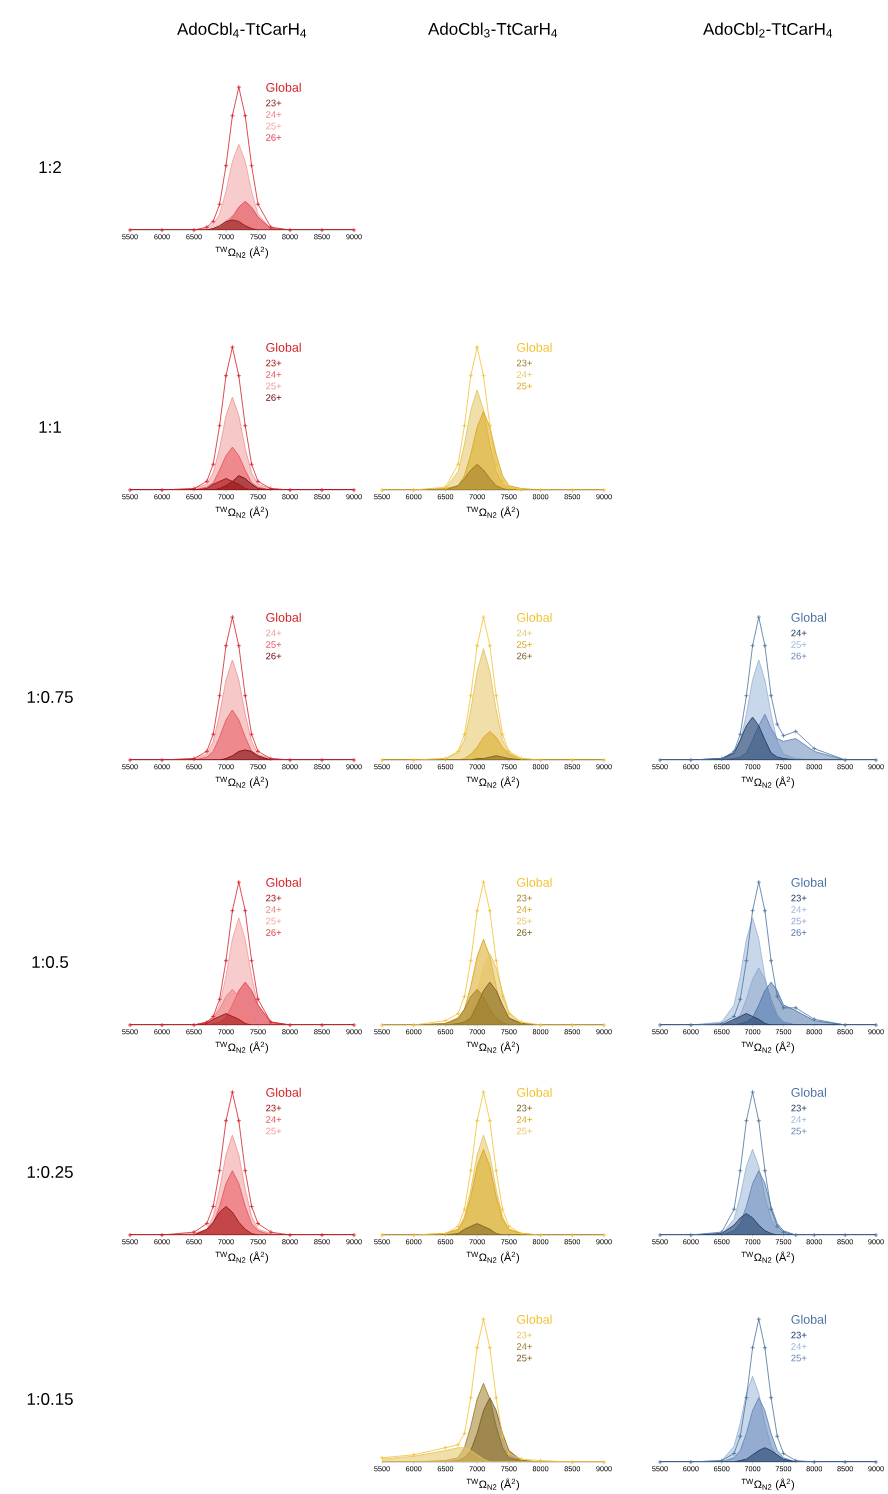 Image resolution: width=888 pixels, height=1494 pixels. Describe the element at coordinates (493, 30) in the screenshot. I see `chart-title: AdoCbl$_{3}$-TtCarH$_{4}$` at that location.